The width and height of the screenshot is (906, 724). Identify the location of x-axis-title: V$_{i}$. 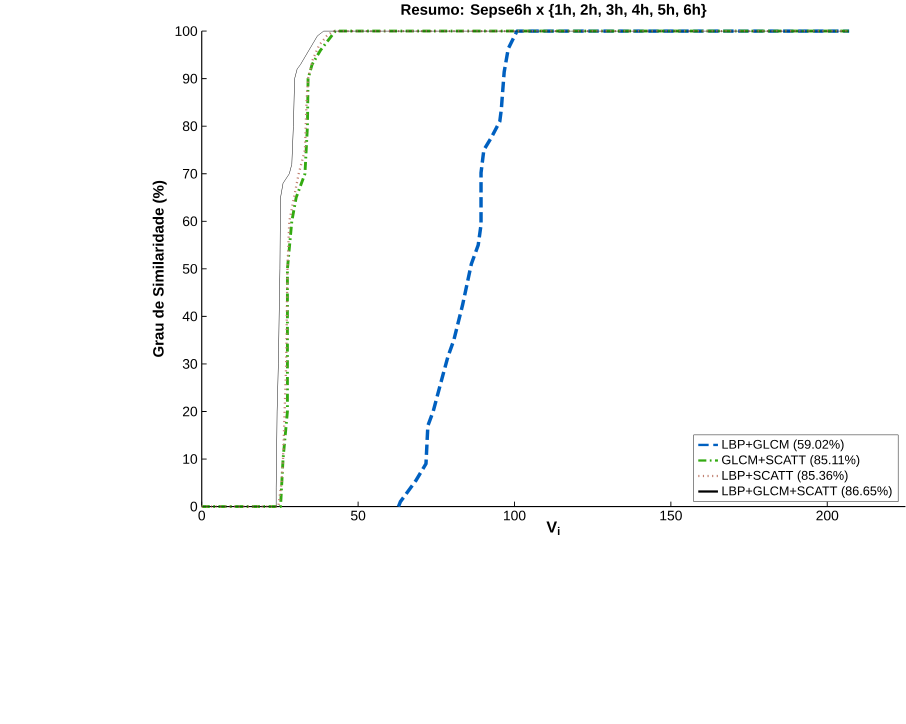
(553, 528).